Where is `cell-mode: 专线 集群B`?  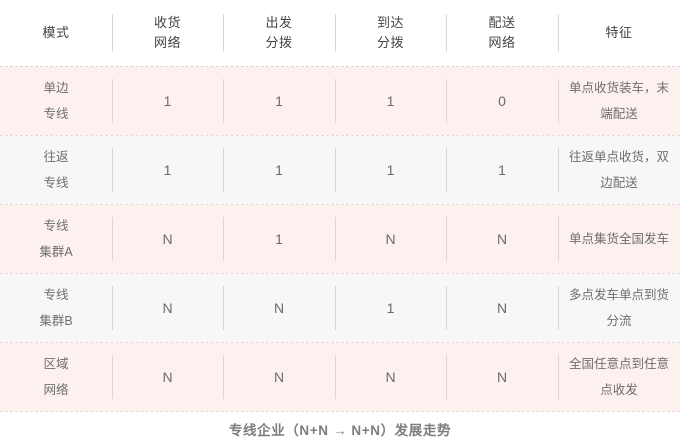
cell-mode: 专线 集群B is located at coordinates (56, 308).